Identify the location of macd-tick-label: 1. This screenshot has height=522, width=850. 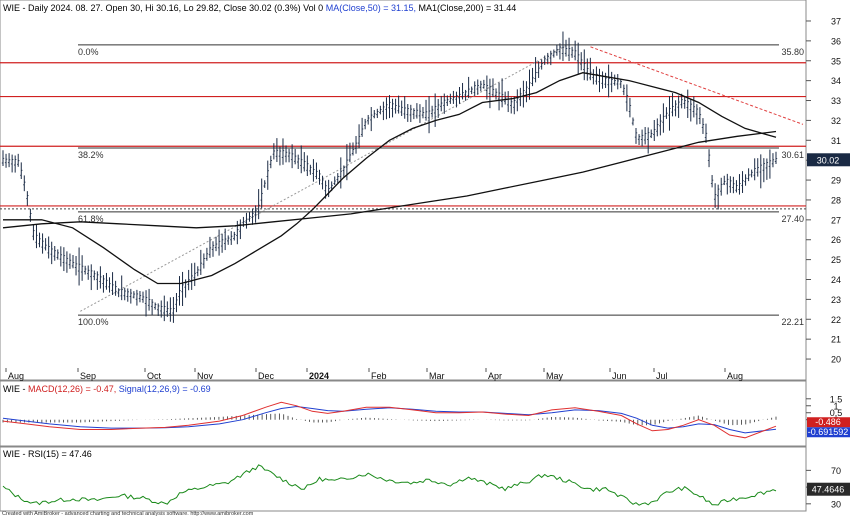
(835, 406).